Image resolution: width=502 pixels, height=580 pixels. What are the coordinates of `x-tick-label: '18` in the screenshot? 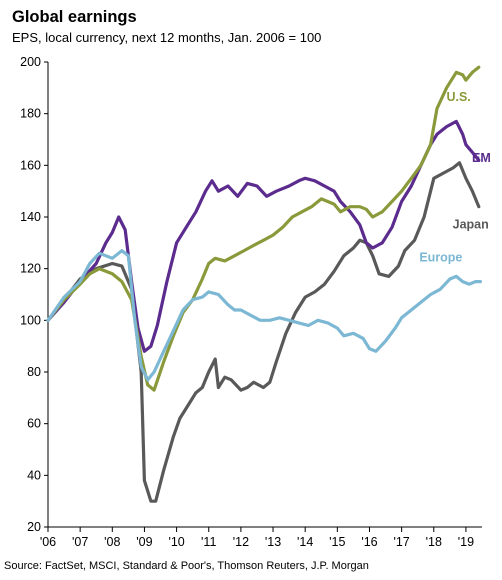 It's located at (434, 542).